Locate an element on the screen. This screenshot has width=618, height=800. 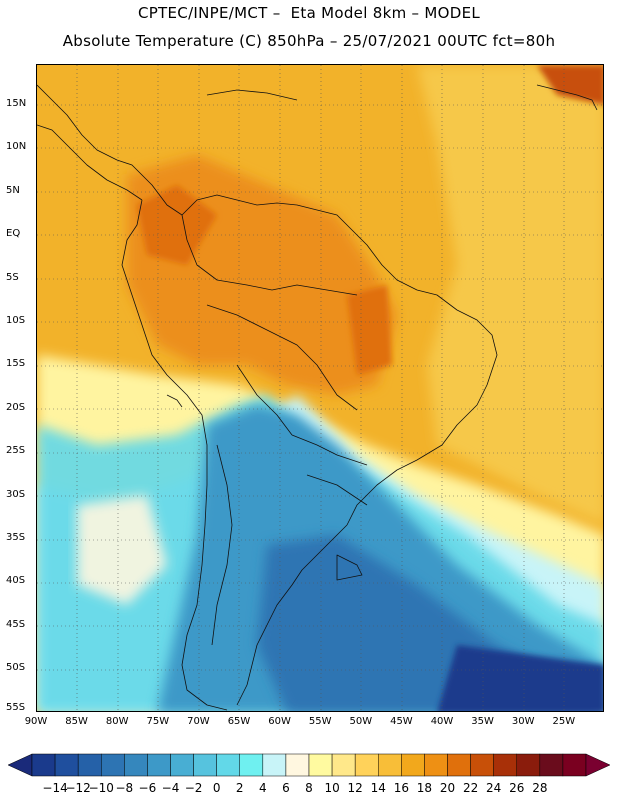
colorbar-tick-label: 12 is located at coordinates (355, 788).